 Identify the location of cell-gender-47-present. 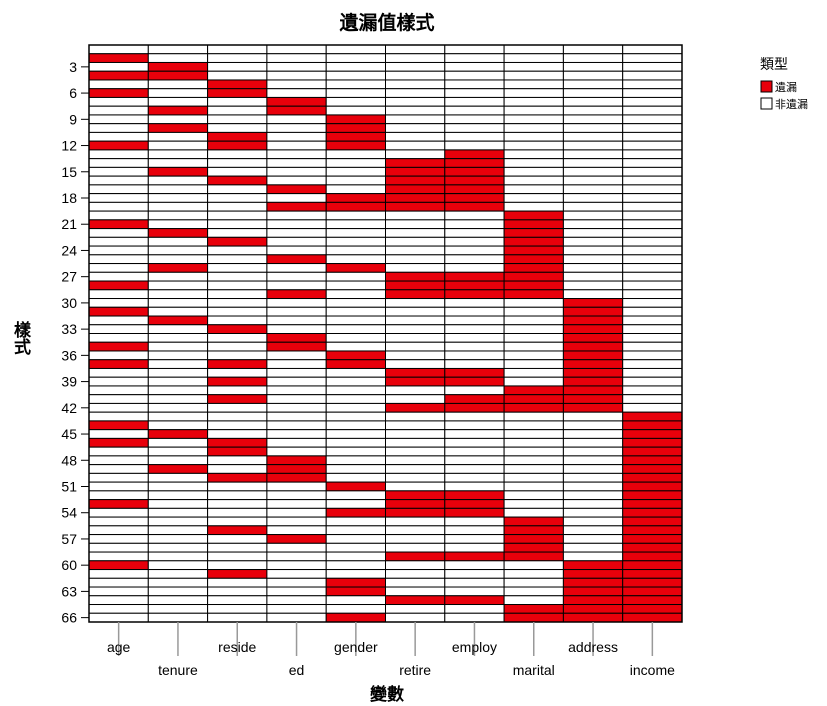
(356, 451).